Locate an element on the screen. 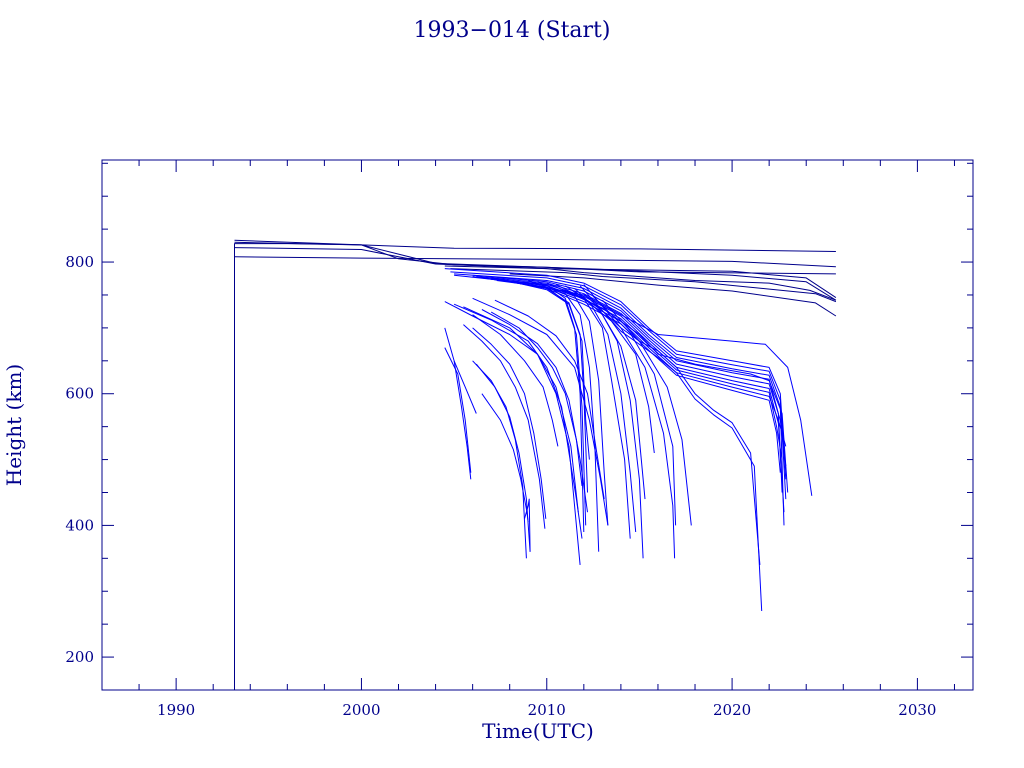  x-tick-label: 1990 is located at coordinates (176, 710).